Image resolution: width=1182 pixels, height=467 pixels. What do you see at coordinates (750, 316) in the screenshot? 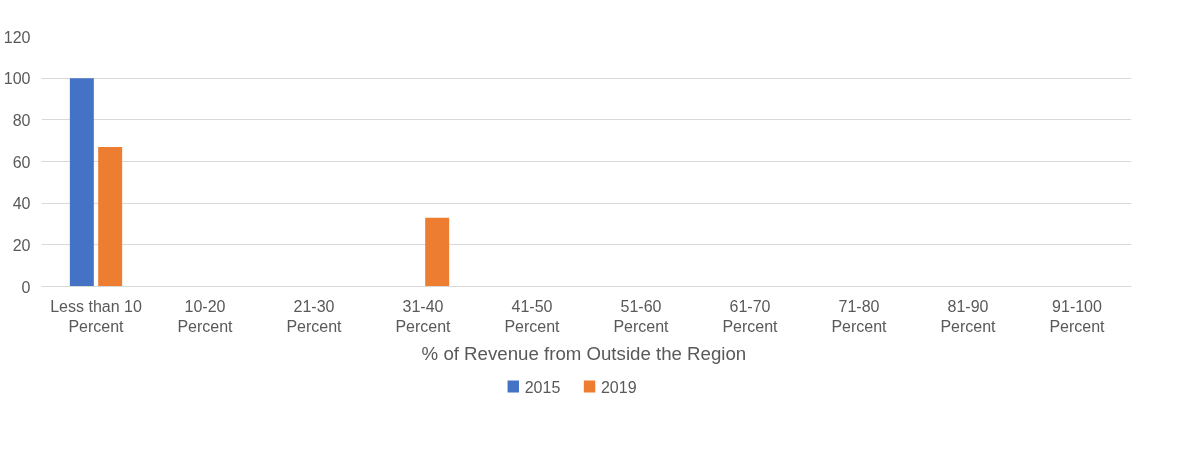
I see `x-tick-label: 61-70 Percent` at bounding box center [750, 316].